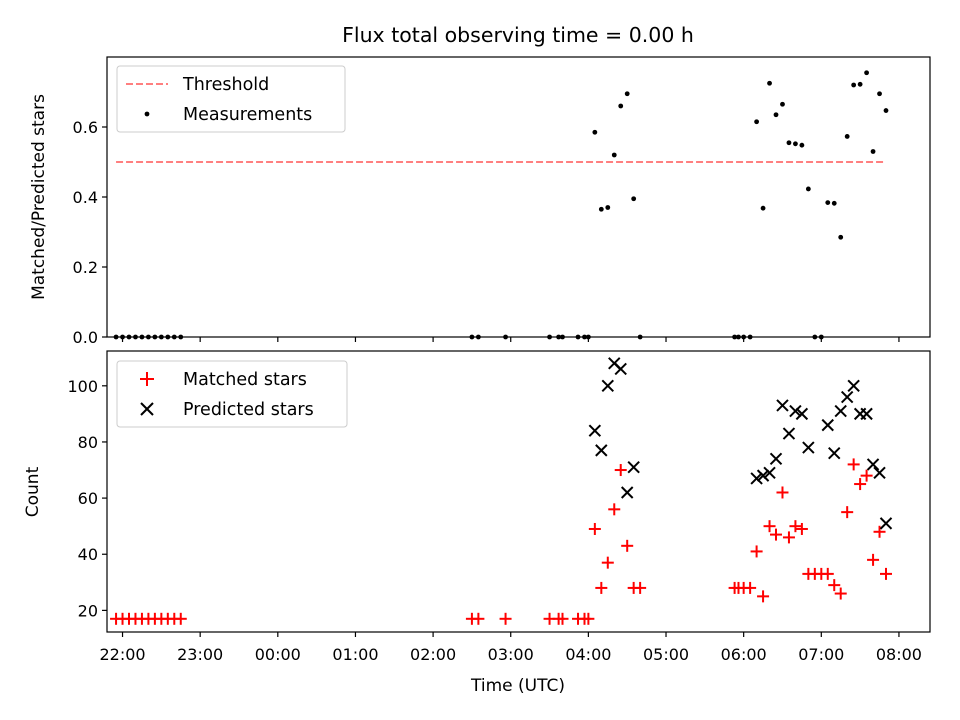  I want to click on threshold-legend-label: Threshold, so click(225, 85).